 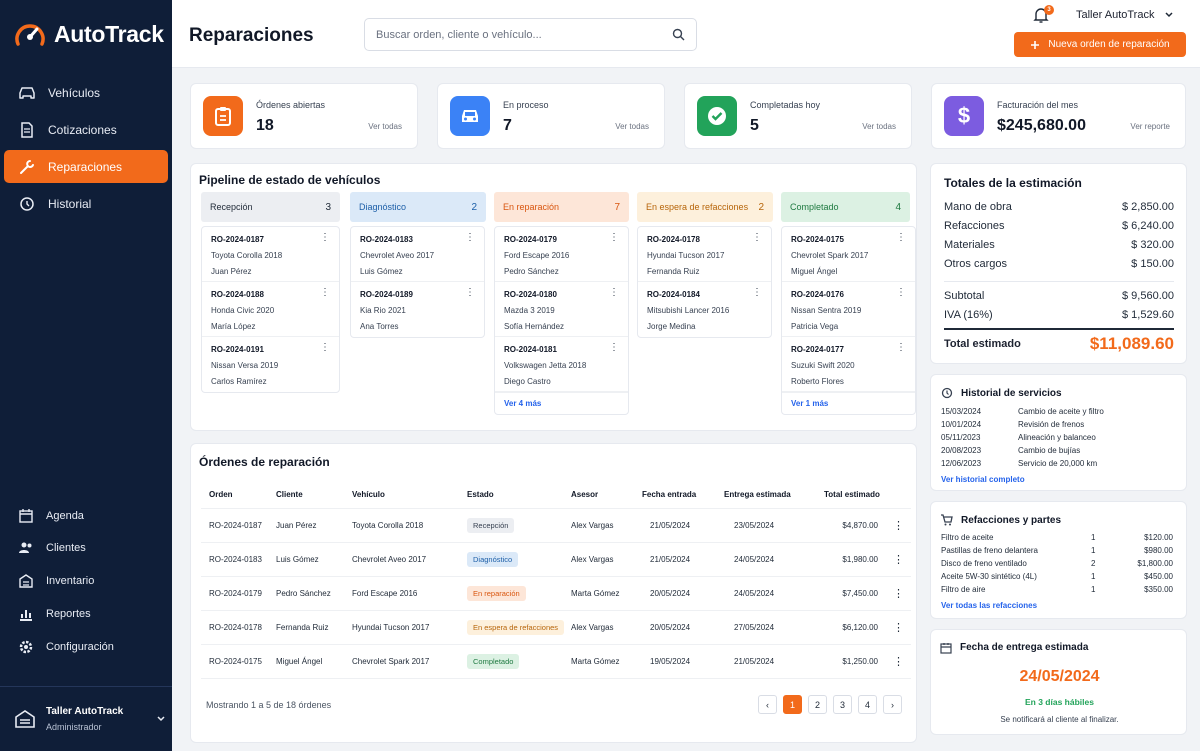 I want to click on cell-advisor: Alex Vargas, so click(x=606, y=559).